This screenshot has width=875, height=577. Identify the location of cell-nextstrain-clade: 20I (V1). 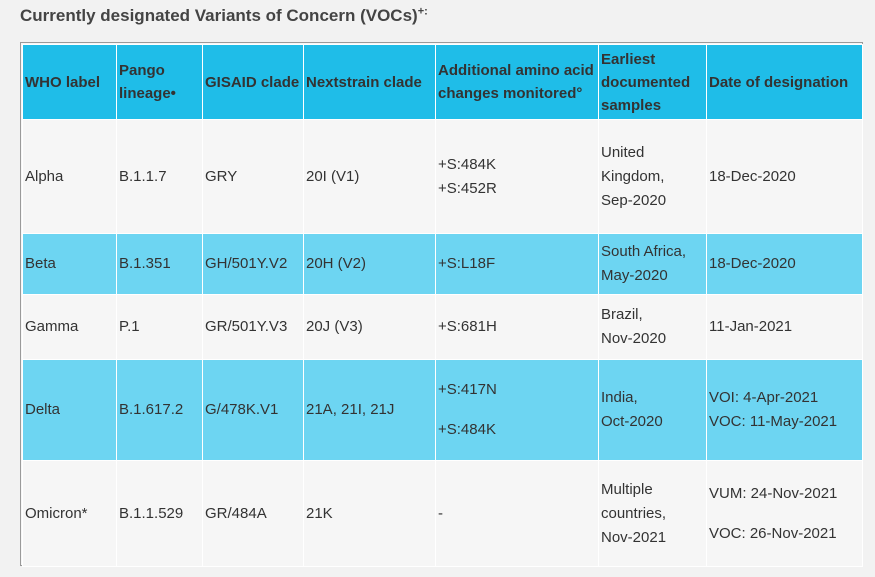
(369, 176).